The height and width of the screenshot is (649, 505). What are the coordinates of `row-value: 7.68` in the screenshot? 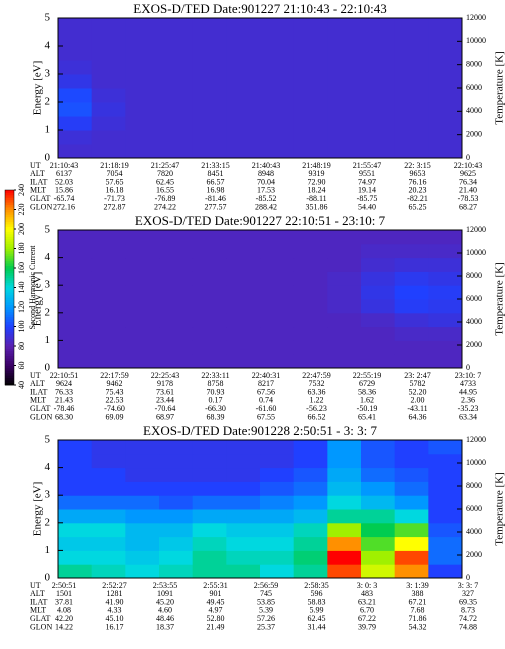 It's located at (418, 610).